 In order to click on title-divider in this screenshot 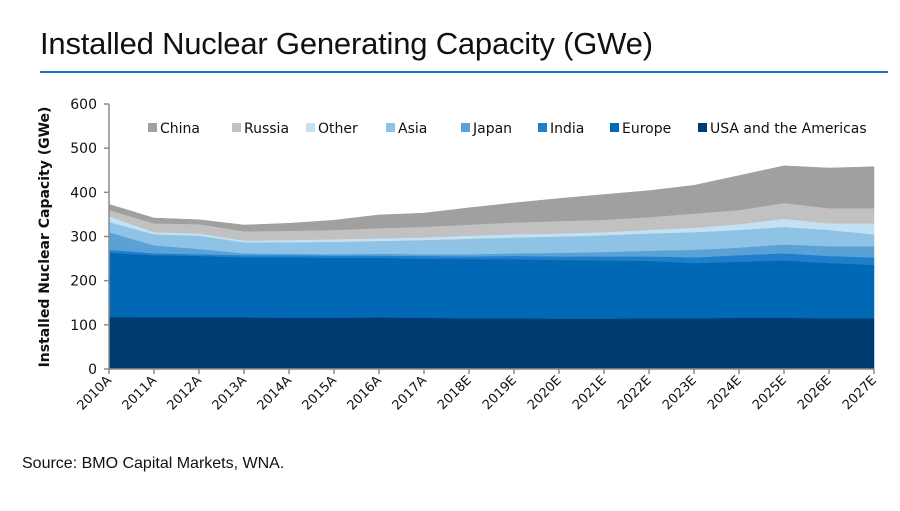, I will do `click(464, 72)`.